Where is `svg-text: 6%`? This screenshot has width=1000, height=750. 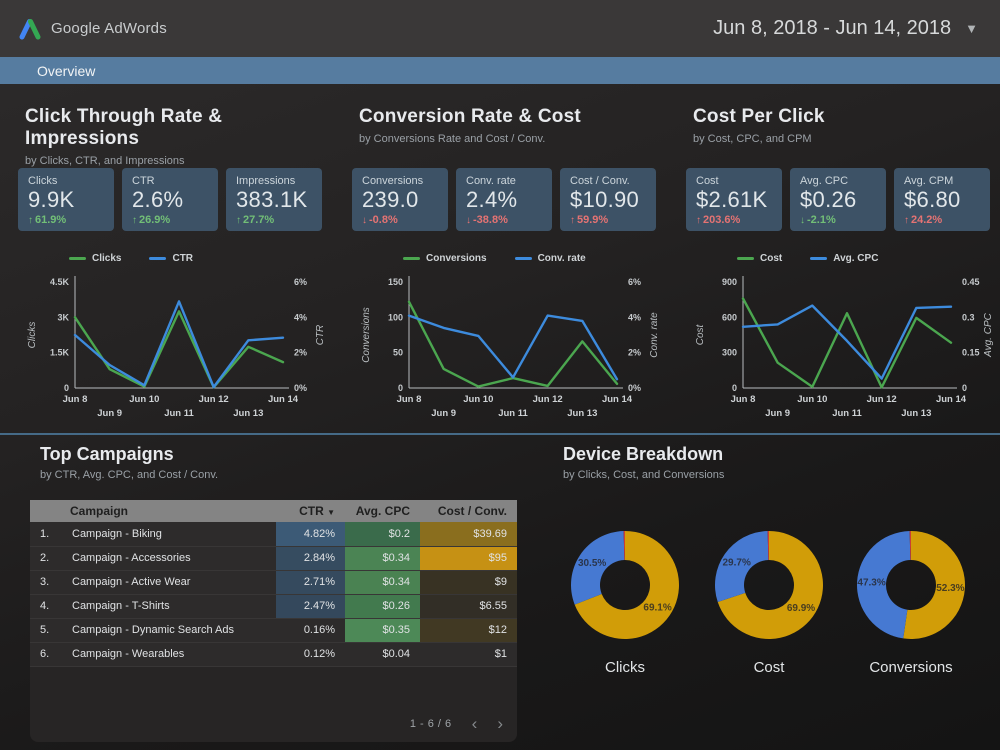
svg-text: 6% is located at coordinates (300, 282).